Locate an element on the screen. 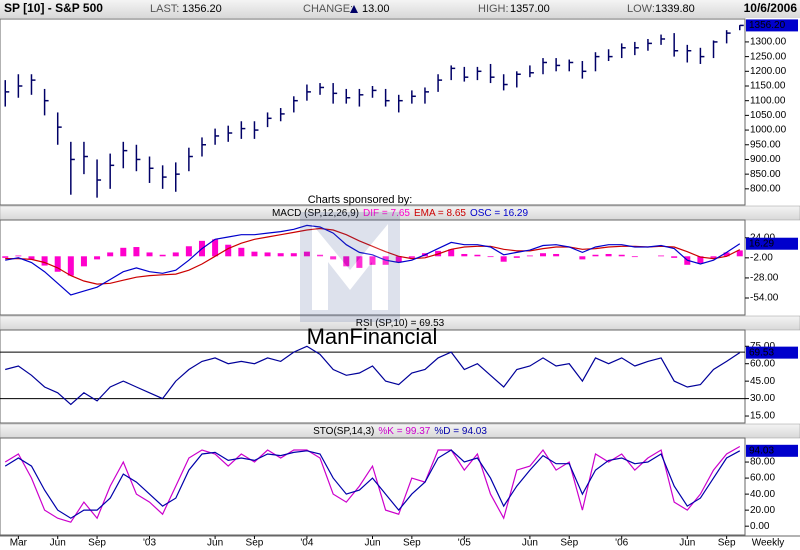 The image size is (800, 550). last-value-label: 1356.20 is located at coordinates (767, 25).